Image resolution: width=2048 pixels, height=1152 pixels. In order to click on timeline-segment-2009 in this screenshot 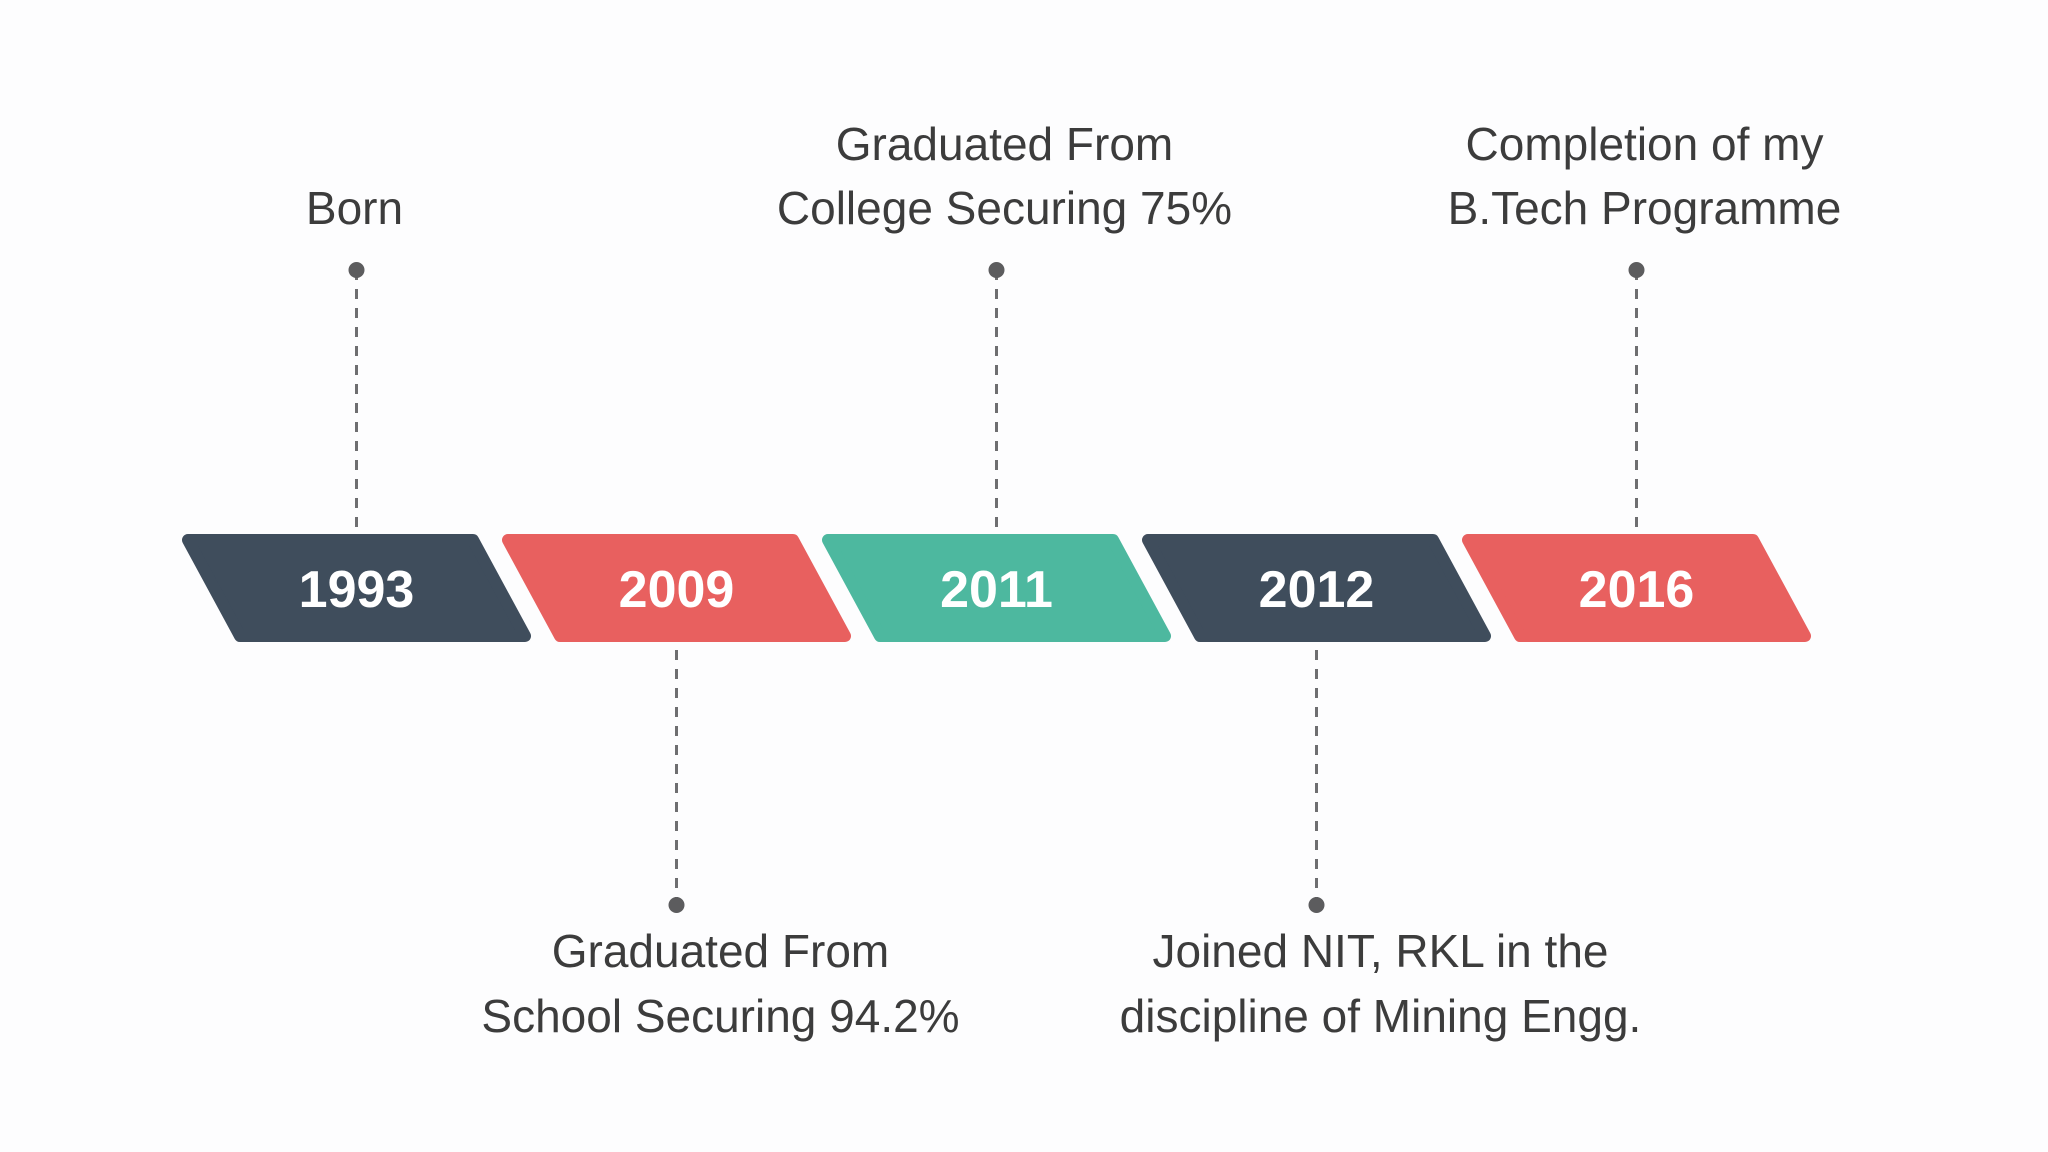, I will do `click(676, 588)`.